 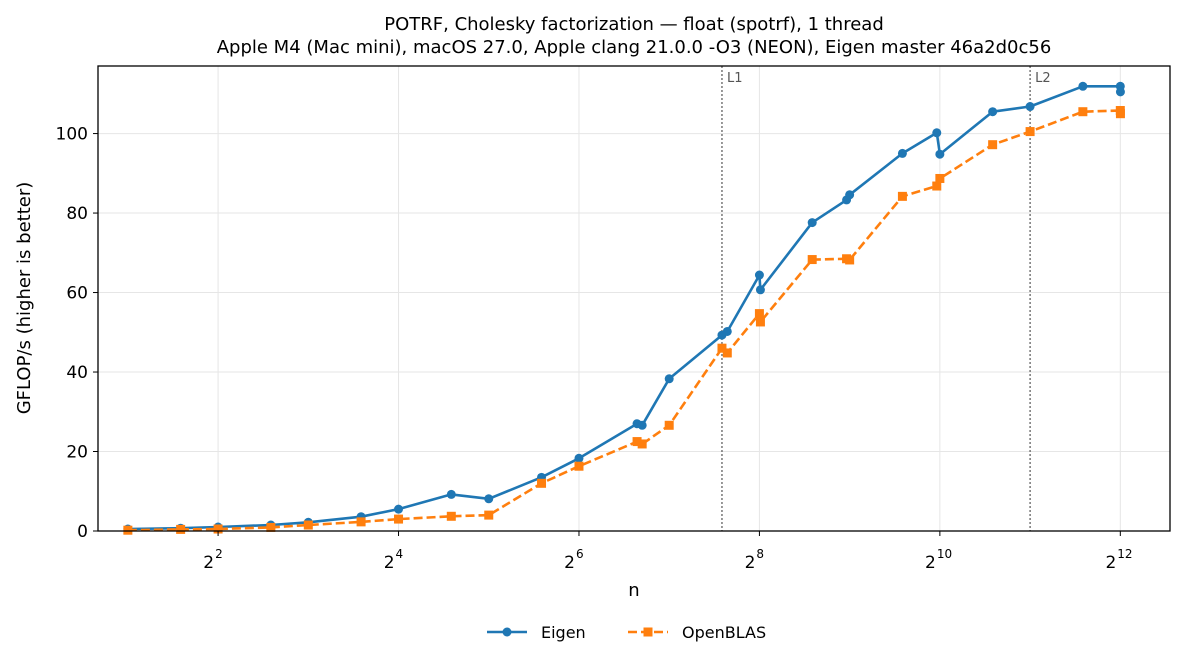 I want to click on y-tick-label: 100, so click(x=72, y=135).